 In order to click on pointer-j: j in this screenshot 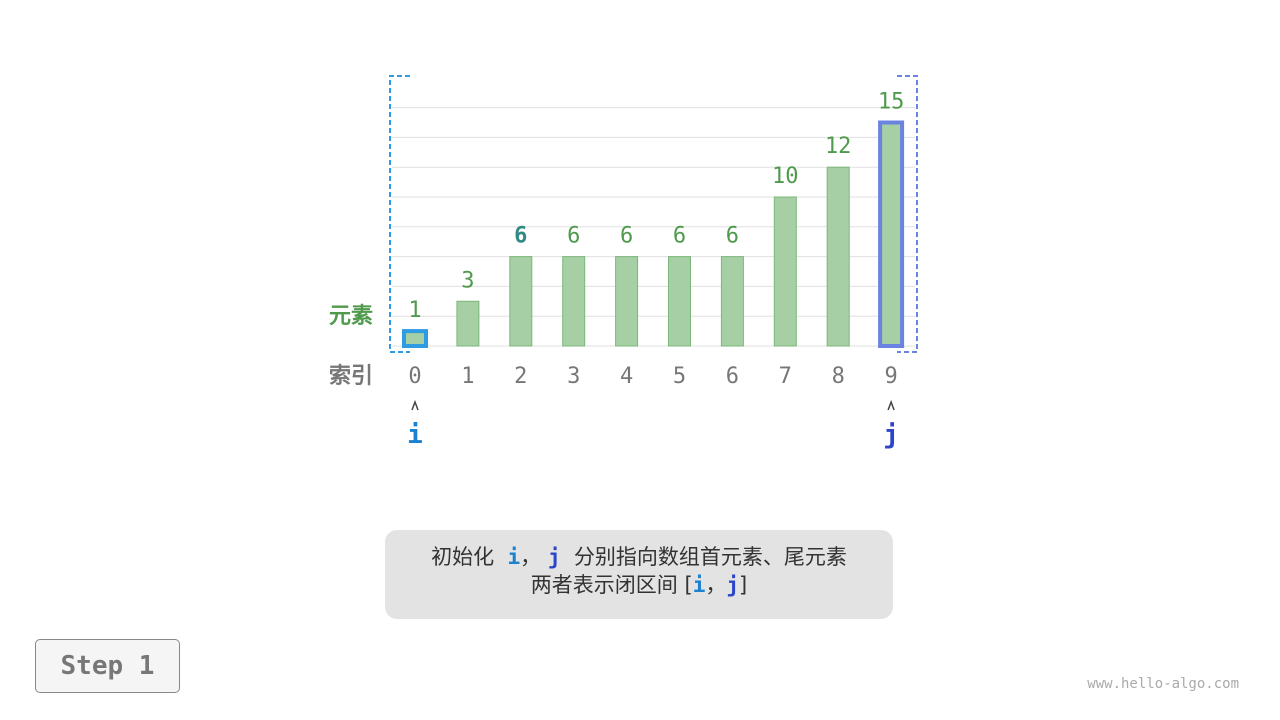, I will do `click(891, 435)`.